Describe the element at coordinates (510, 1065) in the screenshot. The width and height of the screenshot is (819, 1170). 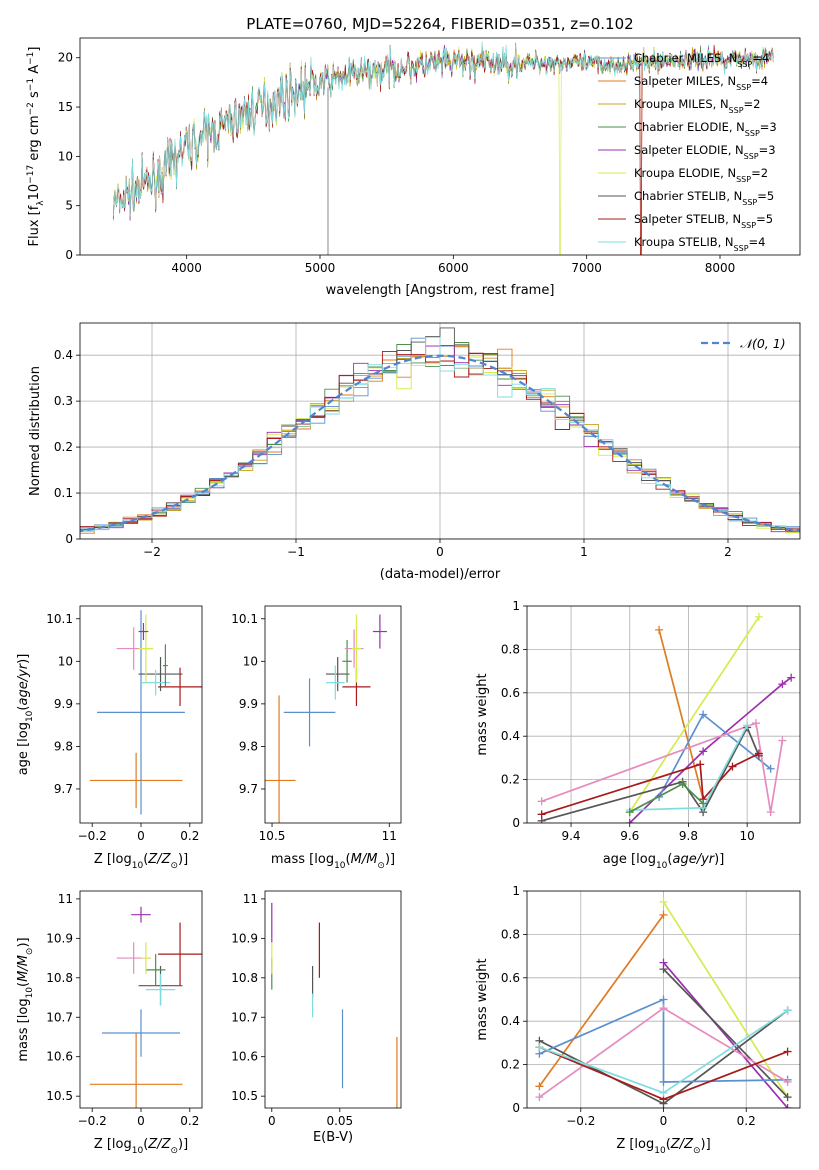
I see `y-tick-label: 0.2` at that location.